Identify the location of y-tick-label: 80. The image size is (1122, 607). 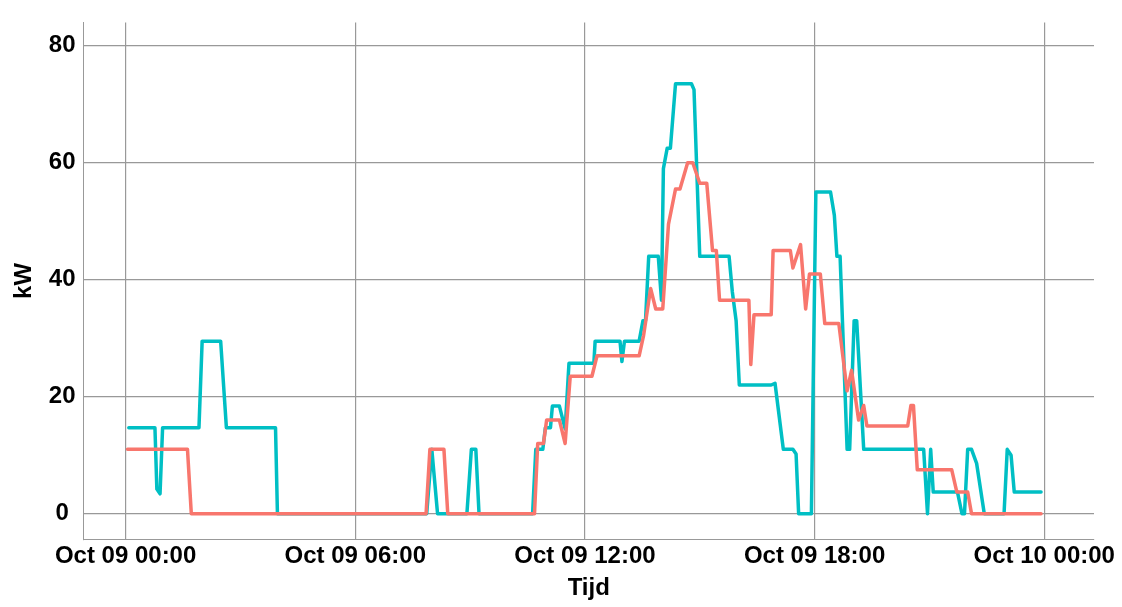
(62, 44).